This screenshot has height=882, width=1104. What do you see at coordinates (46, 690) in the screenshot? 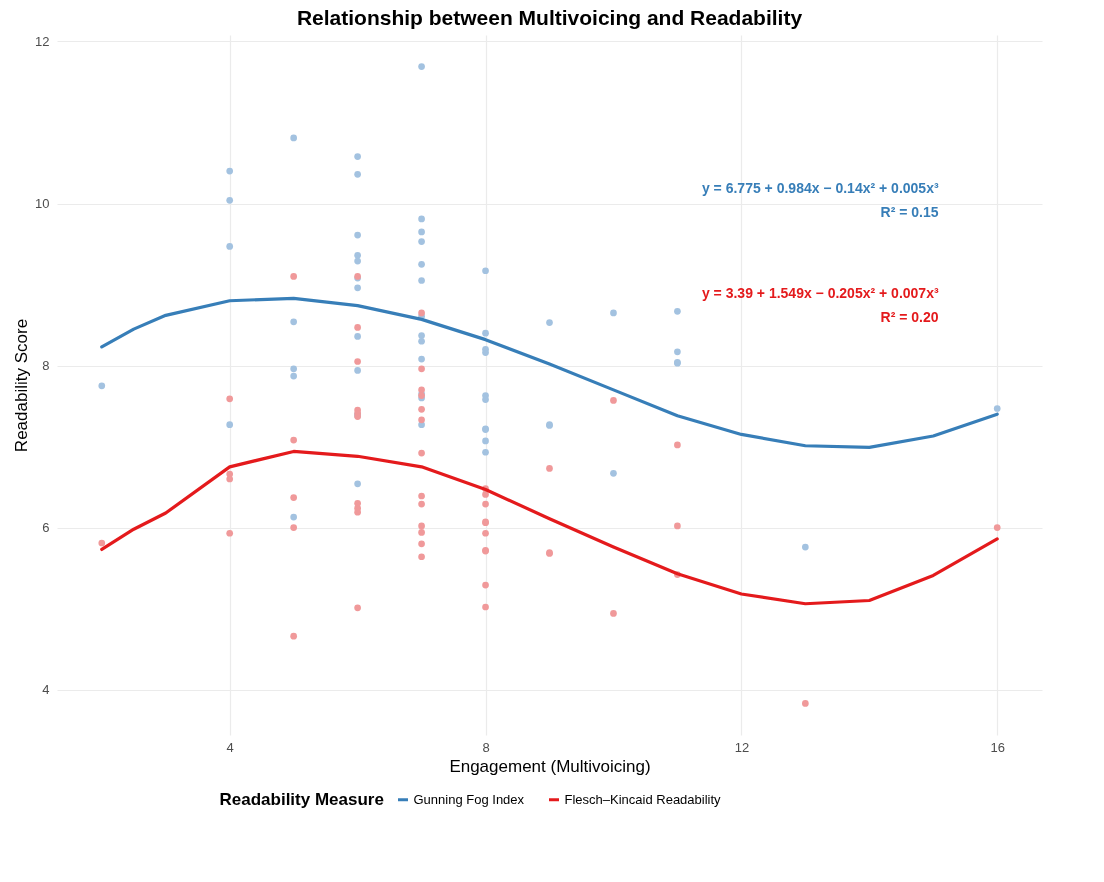
I see `y-tick-label: 4` at bounding box center [46, 690].